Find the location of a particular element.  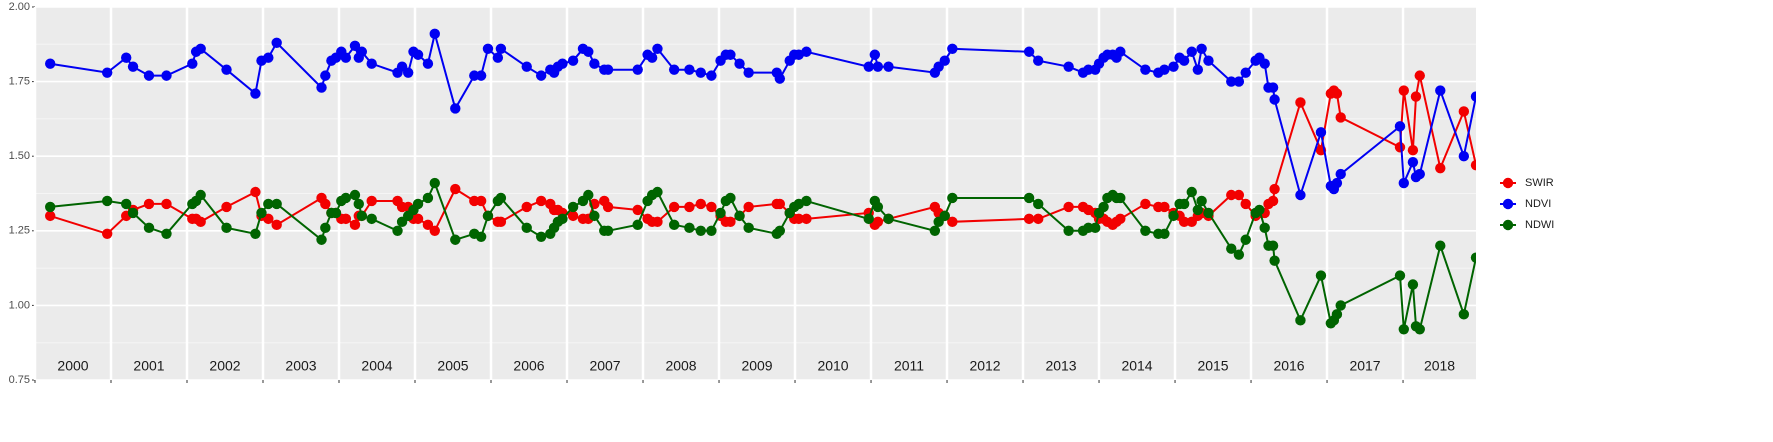

x-tick-label: 2002 is located at coordinates (224, 366).